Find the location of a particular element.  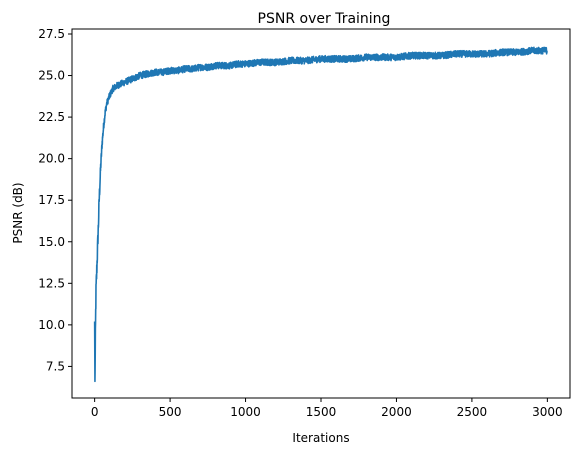

x-tick-label: 3000 is located at coordinates (547, 412).